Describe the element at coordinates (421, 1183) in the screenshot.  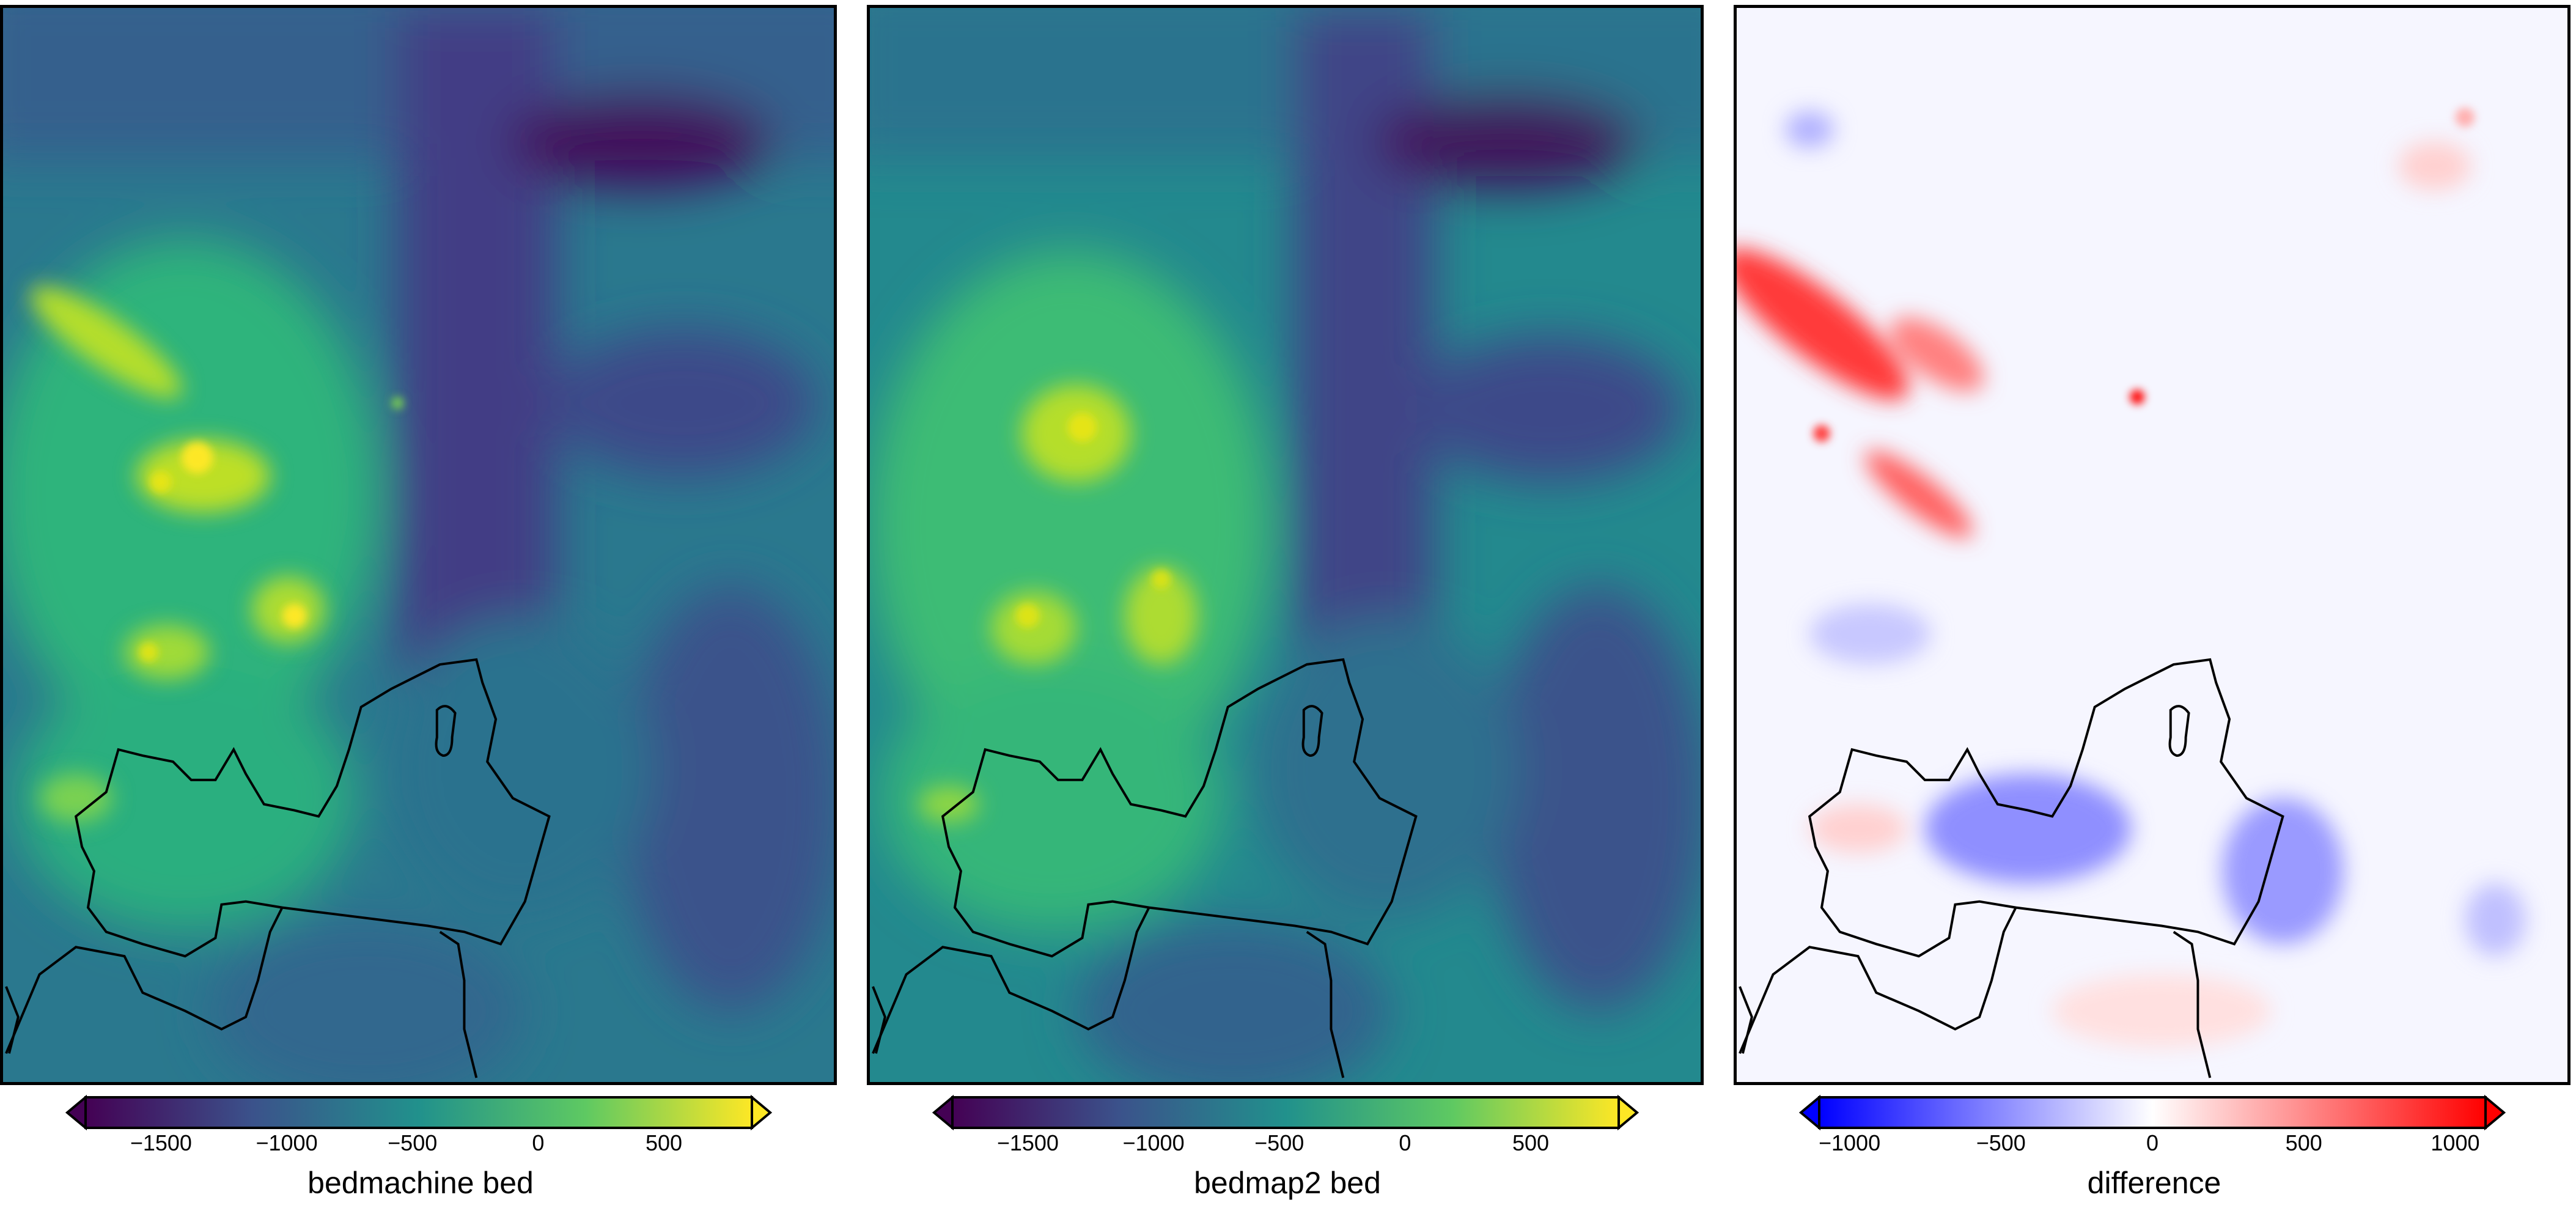
I see `colorbar-label-bedmachine: bedmachine bed` at that location.